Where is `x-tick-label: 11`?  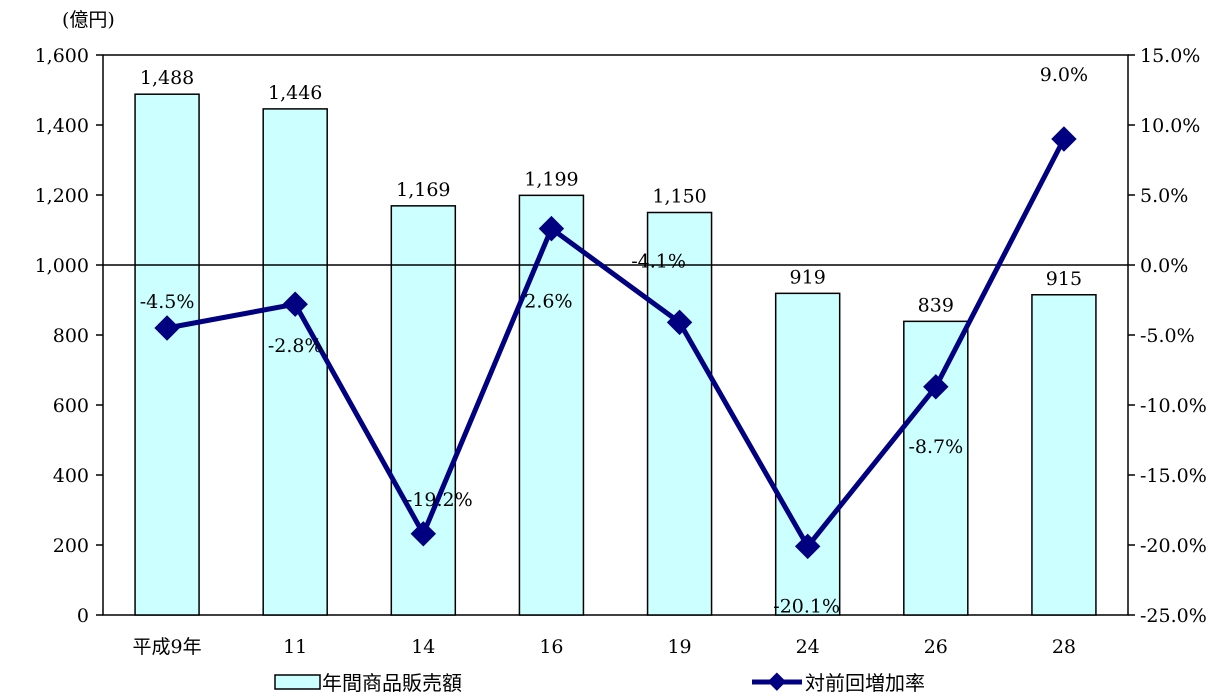 x-tick-label: 11 is located at coordinates (295, 647).